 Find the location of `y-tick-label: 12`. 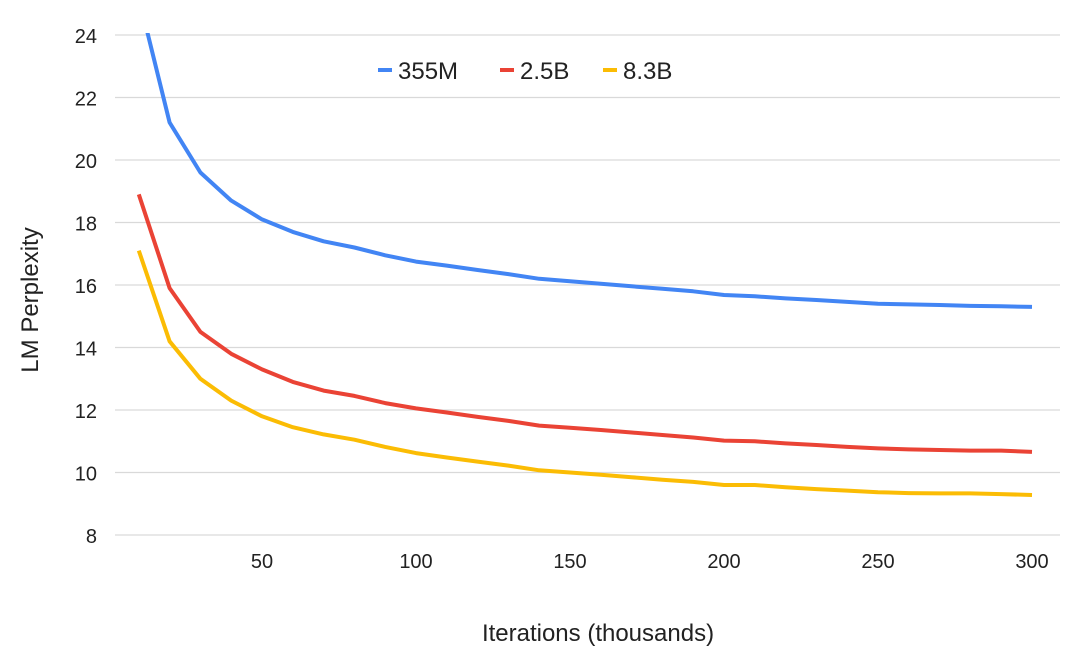

y-tick-label: 12 is located at coordinates (86, 412).